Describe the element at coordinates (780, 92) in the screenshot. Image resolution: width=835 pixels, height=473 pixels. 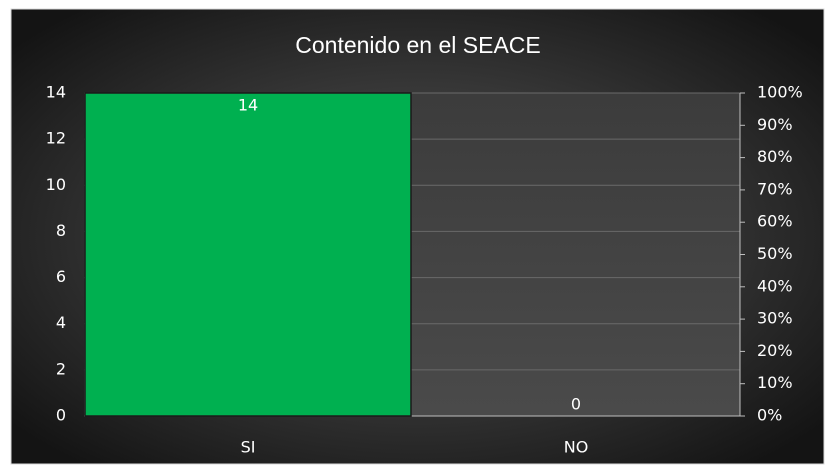
I see `y2-tick-label: 100%` at that location.